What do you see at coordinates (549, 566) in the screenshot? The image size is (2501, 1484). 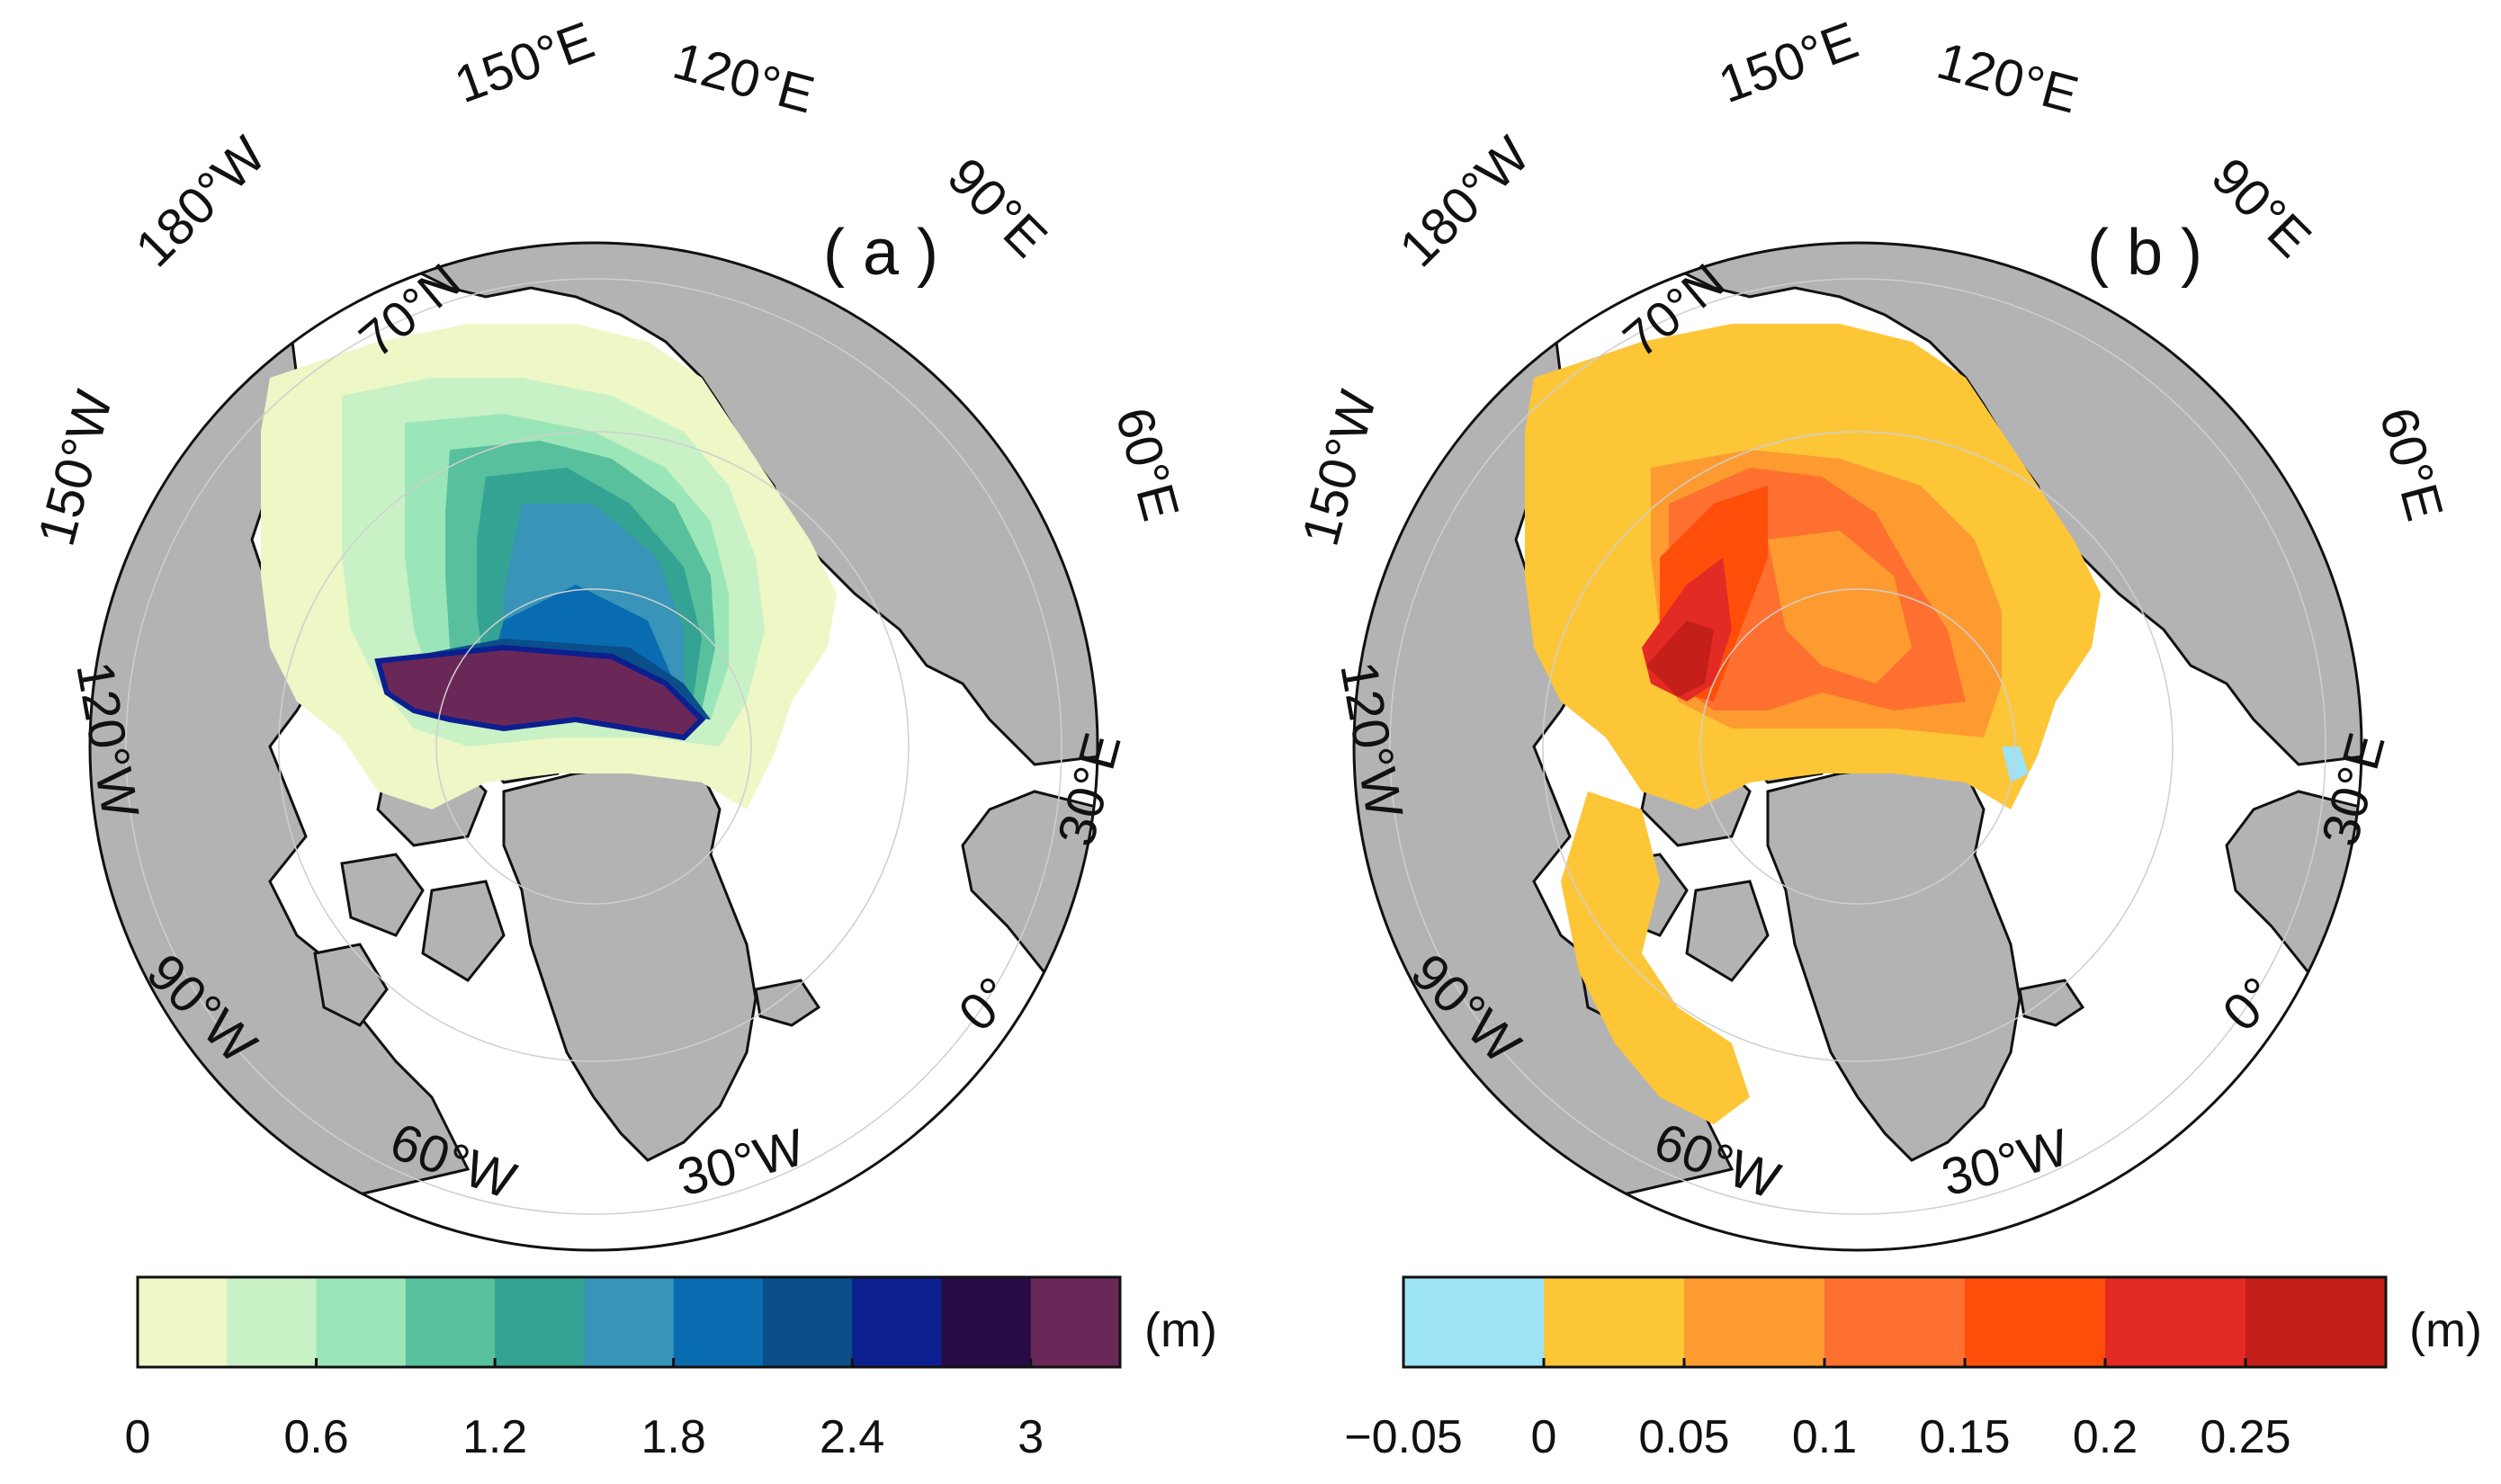 I see `ice-field-a` at bounding box center [549, 566].